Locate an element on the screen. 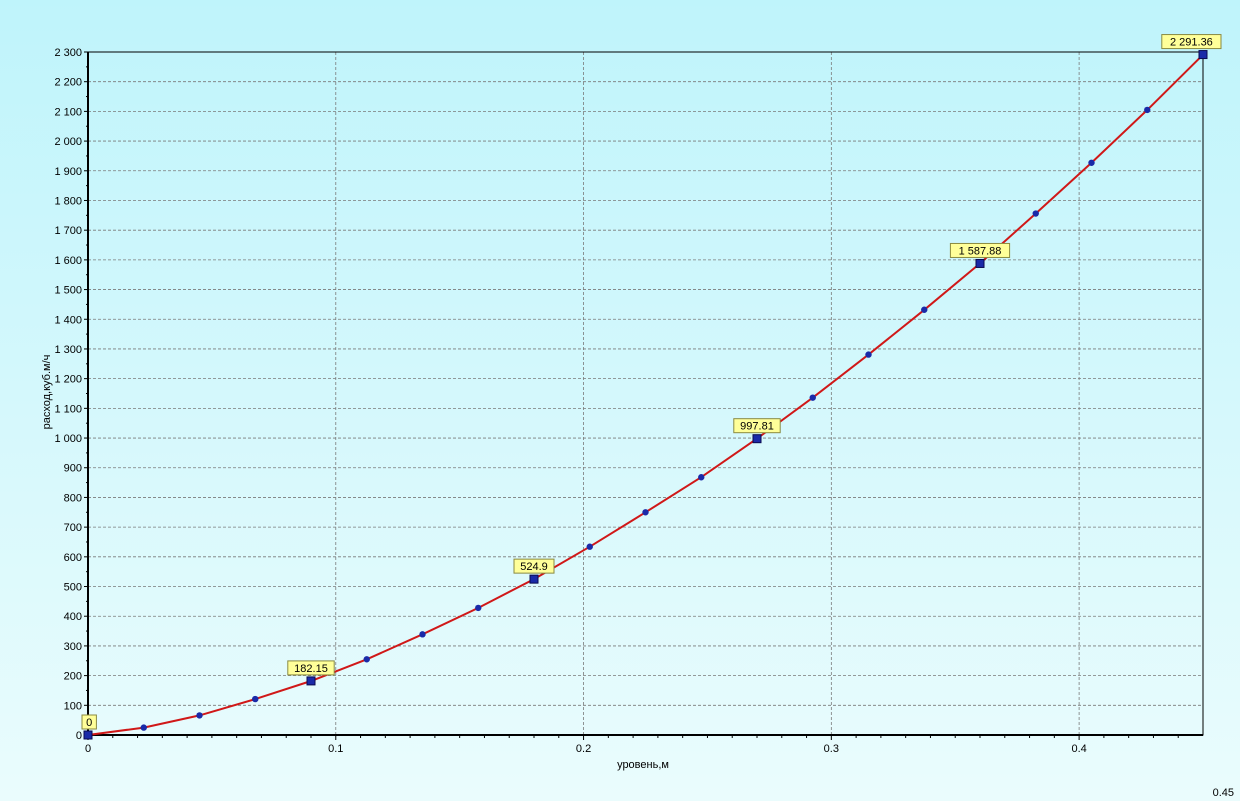 The width and height of the screenshot is (1240, 806). y-tick-label: 1 600 is located at coordinates (68, 261).